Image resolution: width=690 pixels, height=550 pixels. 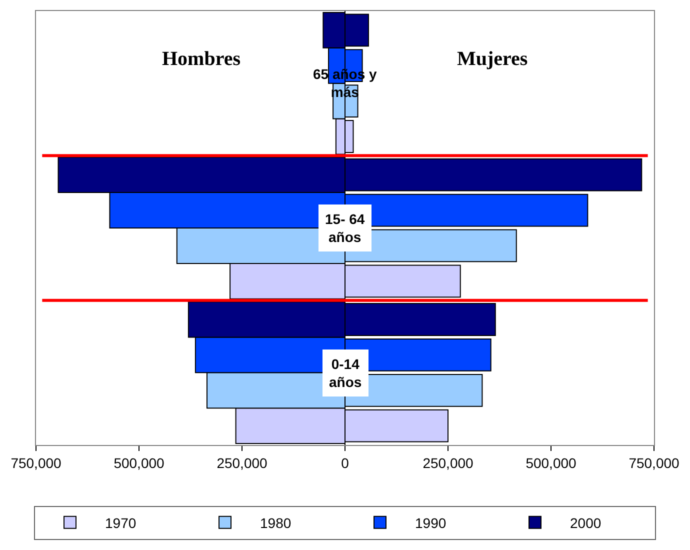 I want to click on legend-label: 1990, so click(x=430, y=522).